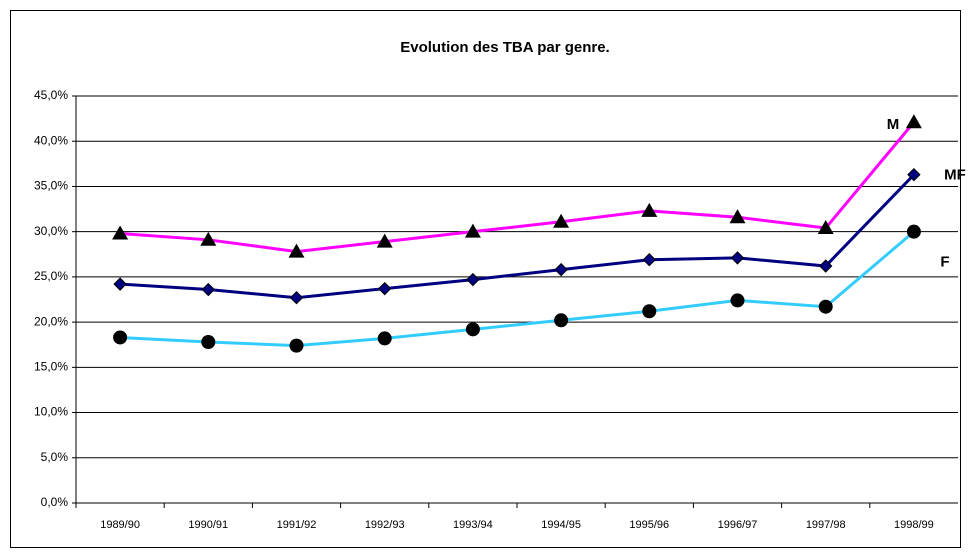 The image size is (972, 558). Describe the element at coordinates (120, 525) in the screenshot. I see `x-tick-label: 1989/90` at that location.